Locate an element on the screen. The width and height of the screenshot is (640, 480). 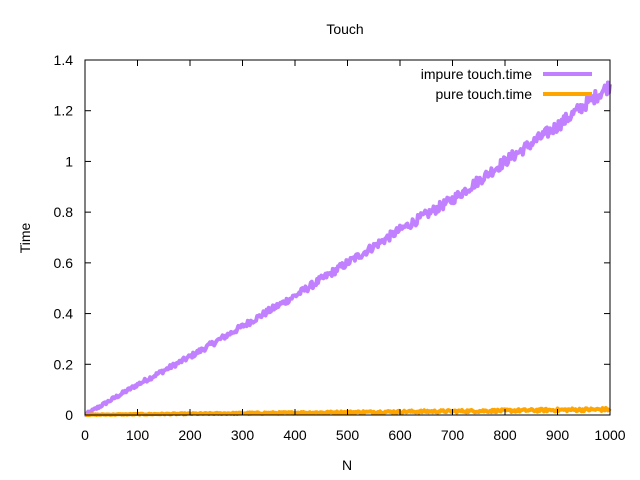
y-tick-label: 0.4 is located at coordinates (64, 314).